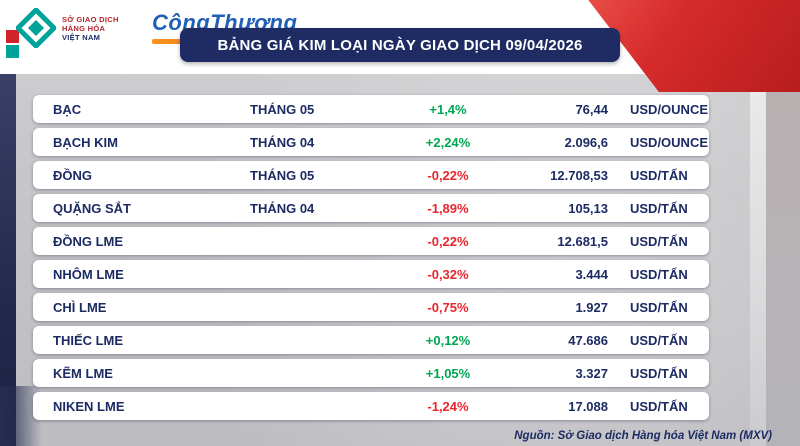 This screenshot has height=446, width=800. I want to click on change-percent: -1,89%, so click(448, 208).